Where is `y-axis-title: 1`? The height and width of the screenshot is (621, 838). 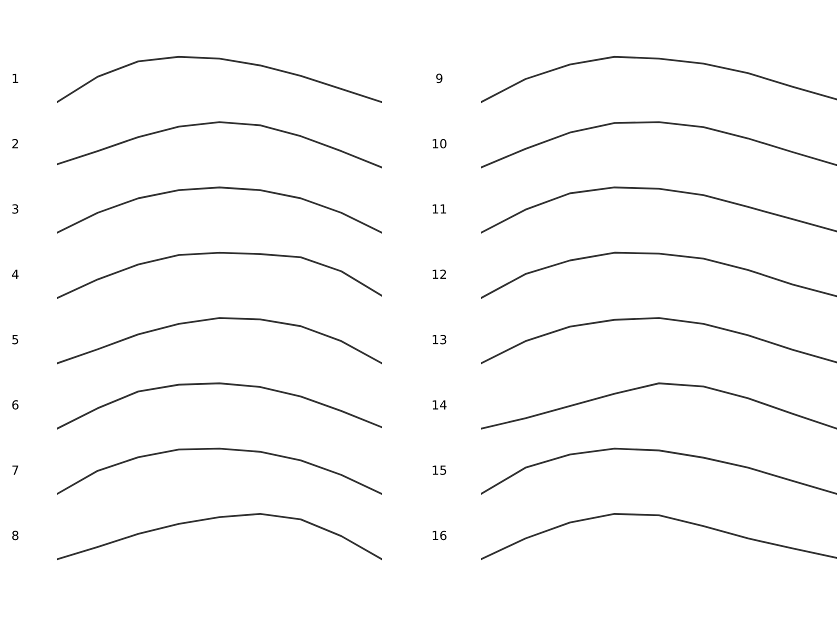
y-axis-title: 1 is located at coordinates (15, 78).